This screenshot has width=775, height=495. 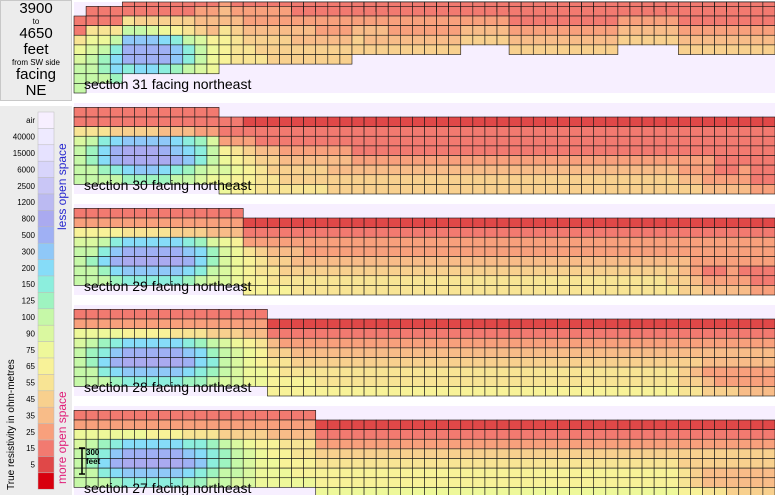 I want to click on scale-bar-value: 300, so click(x=93, y=452).